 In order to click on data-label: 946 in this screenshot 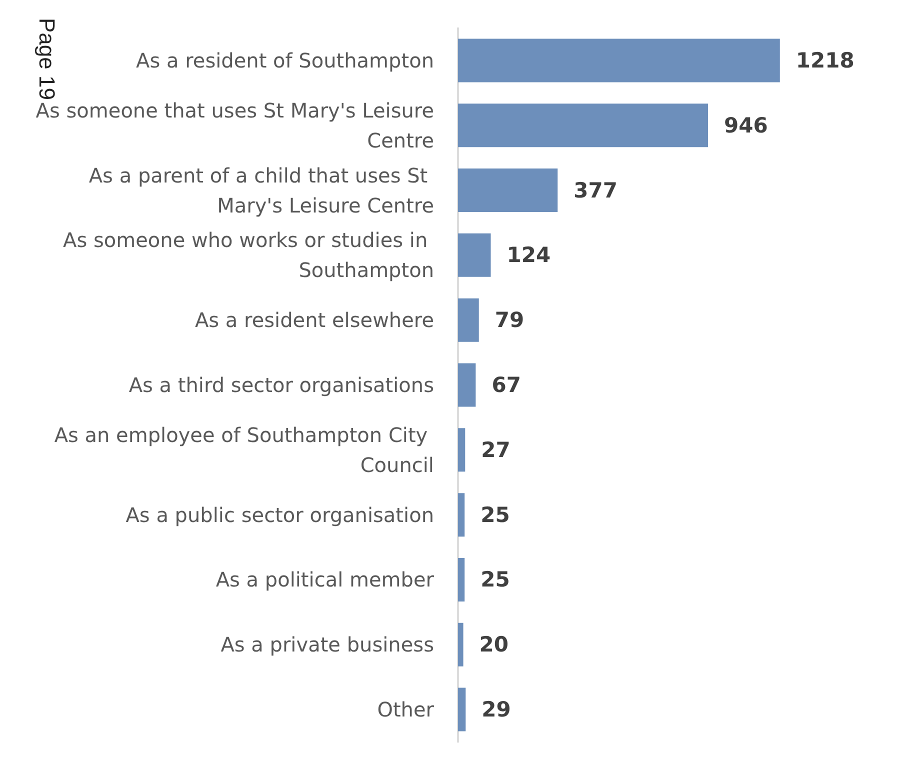, I will do `click(746, 125)`.